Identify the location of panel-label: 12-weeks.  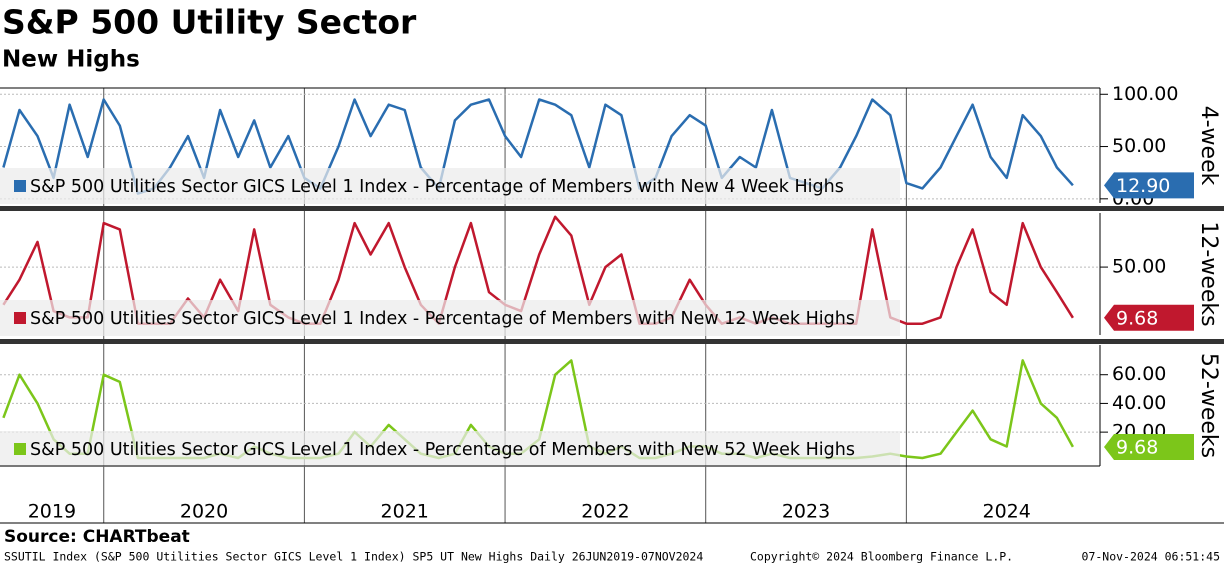
(1208, 273).